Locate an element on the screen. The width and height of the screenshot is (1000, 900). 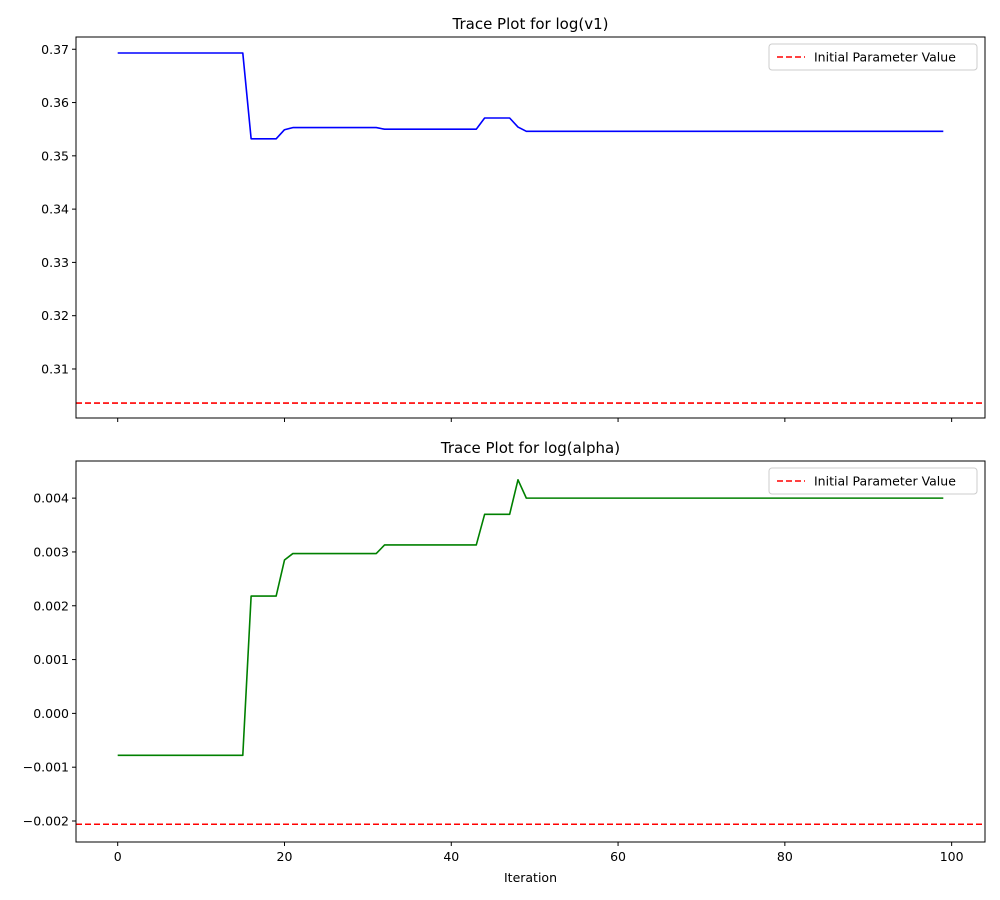
chart-title: Trace Plot for log(v1) is located at coordinates (530, 24).